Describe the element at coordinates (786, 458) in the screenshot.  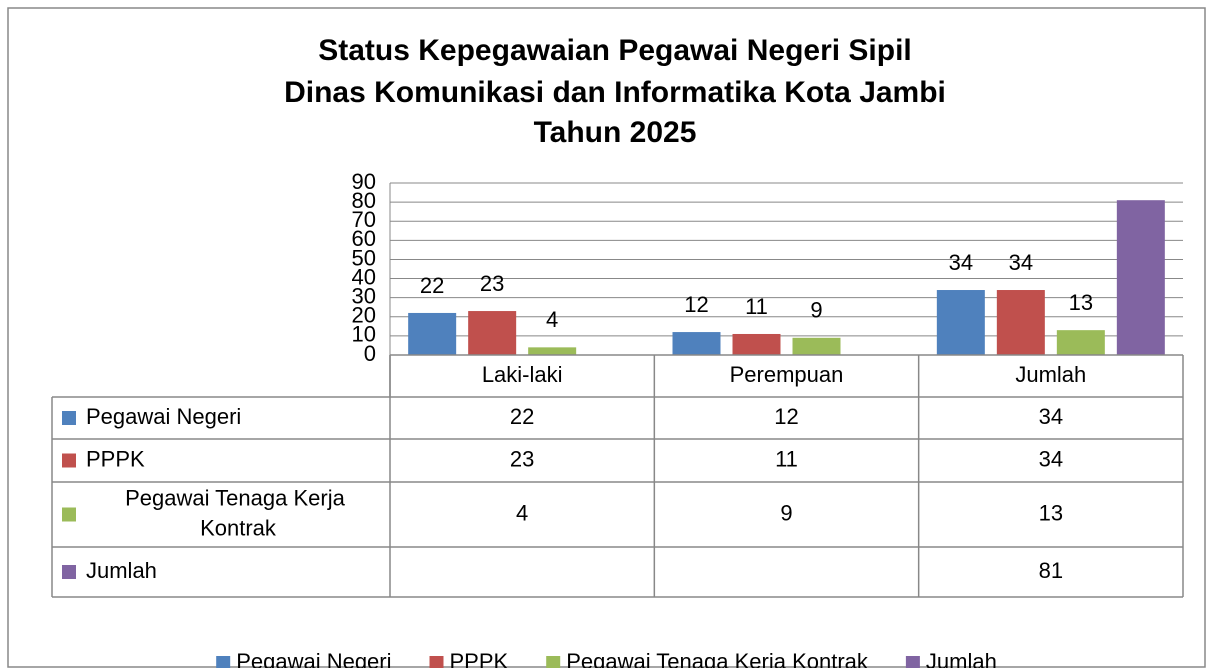
I see `table-cell: 11` at that location.